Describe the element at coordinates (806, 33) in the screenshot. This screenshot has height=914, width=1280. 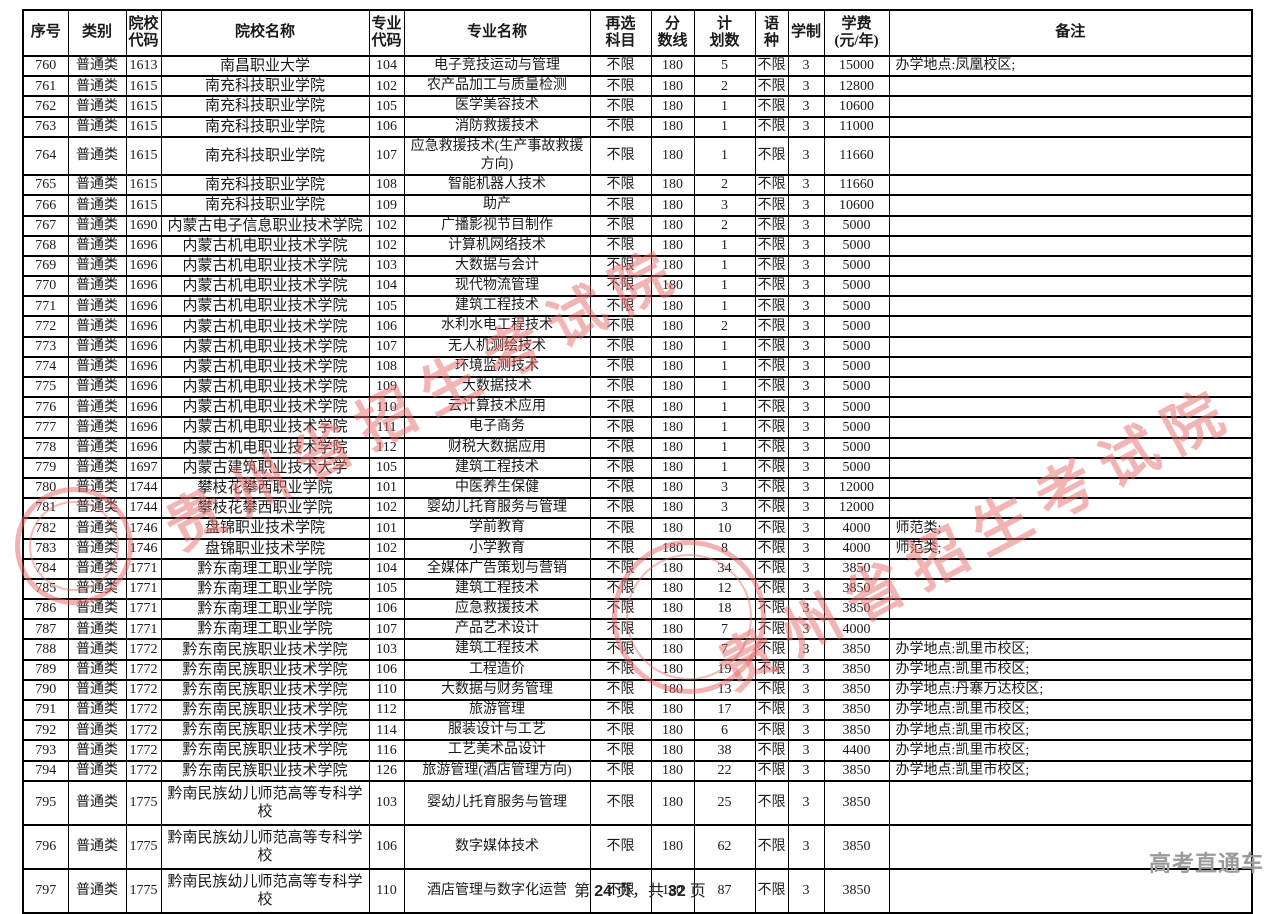
I see `header-cell-duration: 学制` at that location.